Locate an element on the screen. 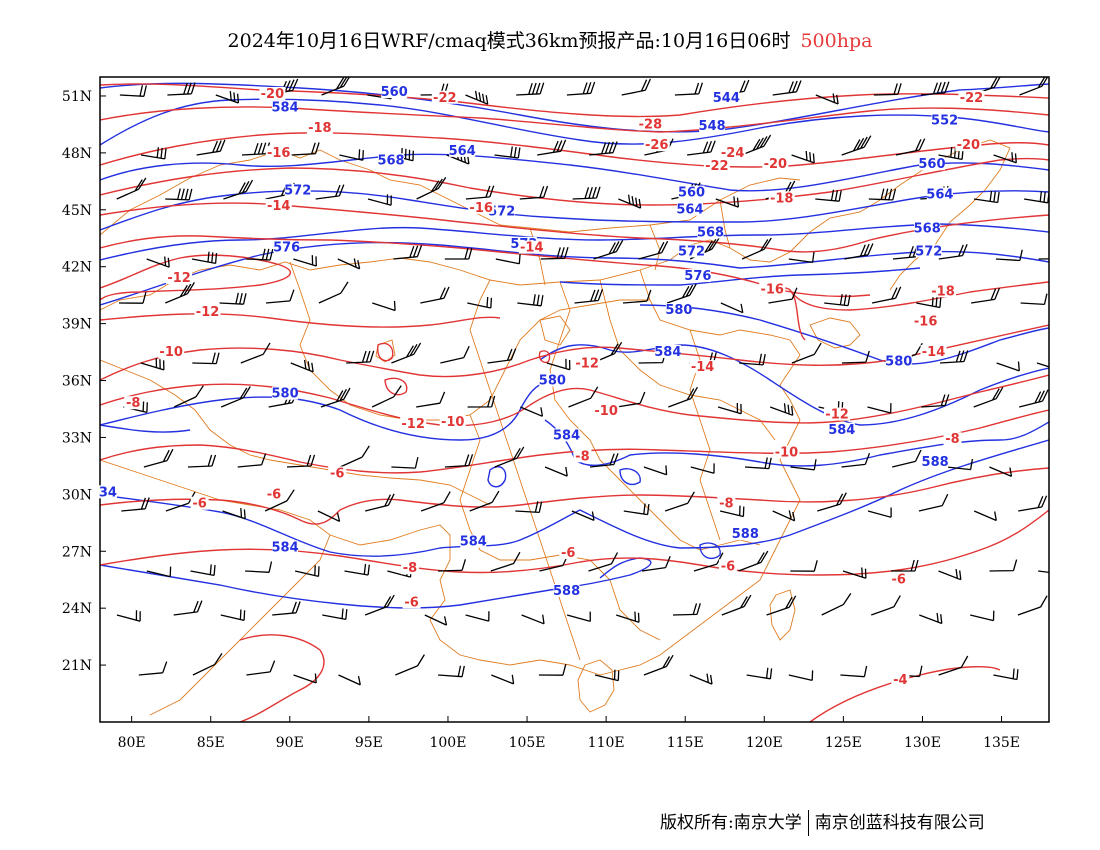  temperature-contour-label: -28 is located at coordinates (651, 124).